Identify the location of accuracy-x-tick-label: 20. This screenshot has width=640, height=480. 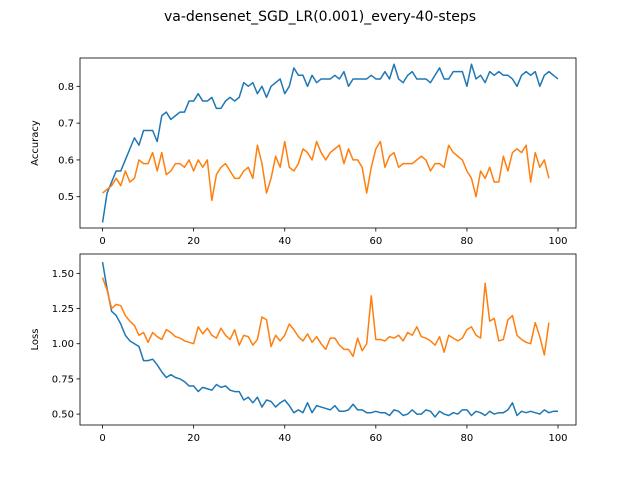
(193, 241).